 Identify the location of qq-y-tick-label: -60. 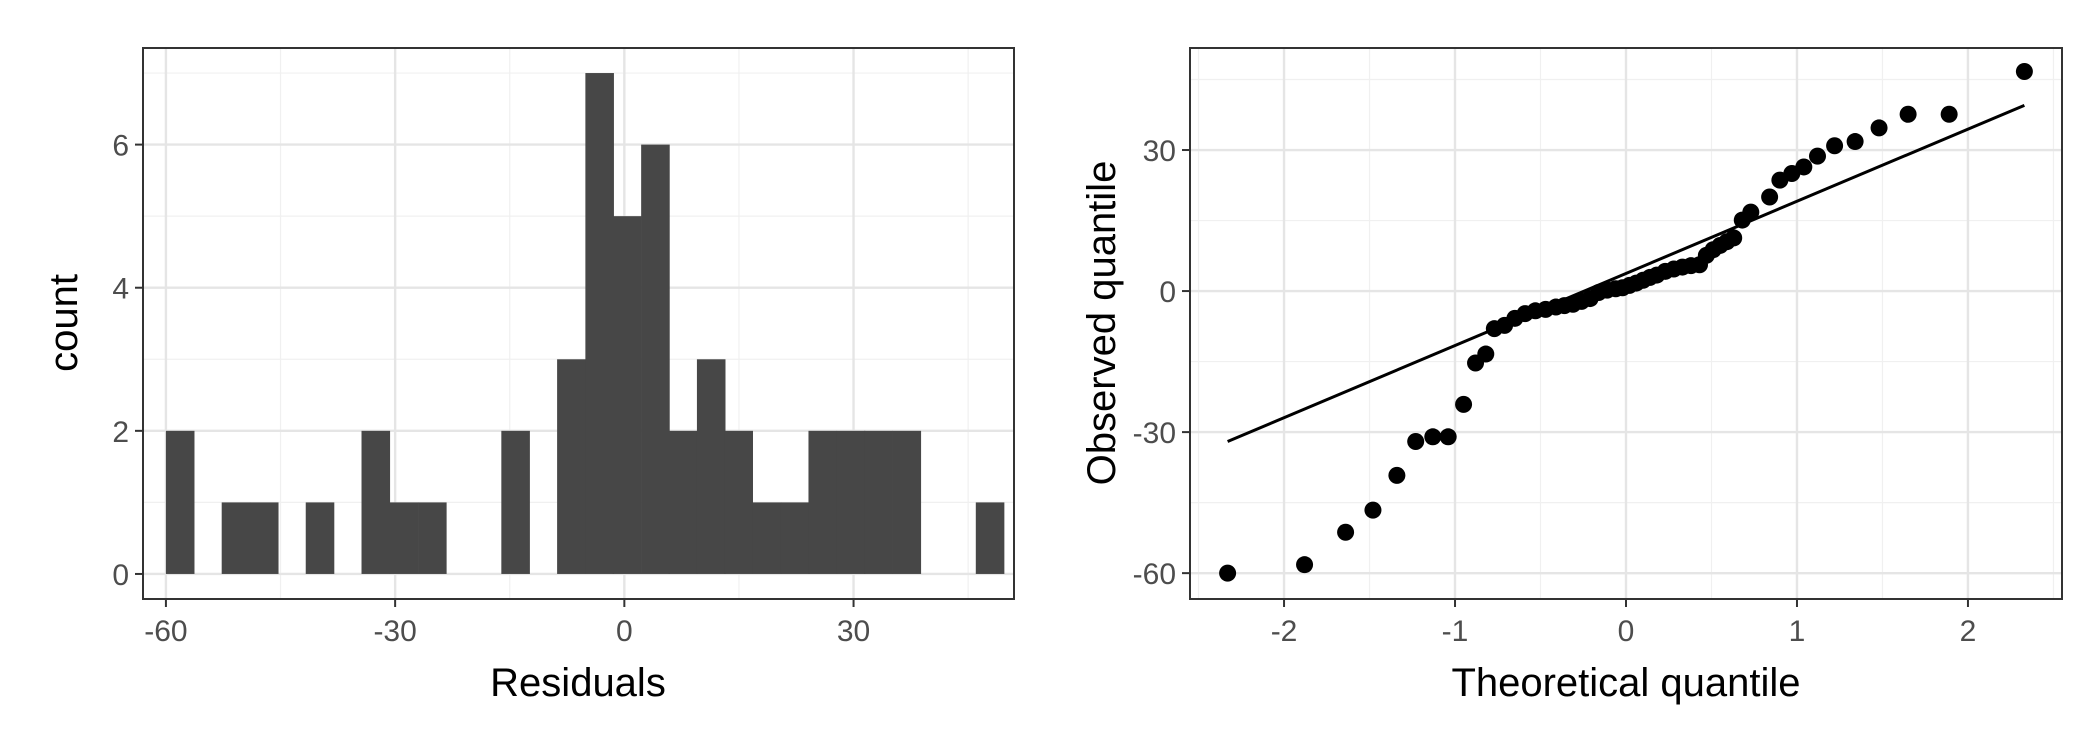
(1154, 574).